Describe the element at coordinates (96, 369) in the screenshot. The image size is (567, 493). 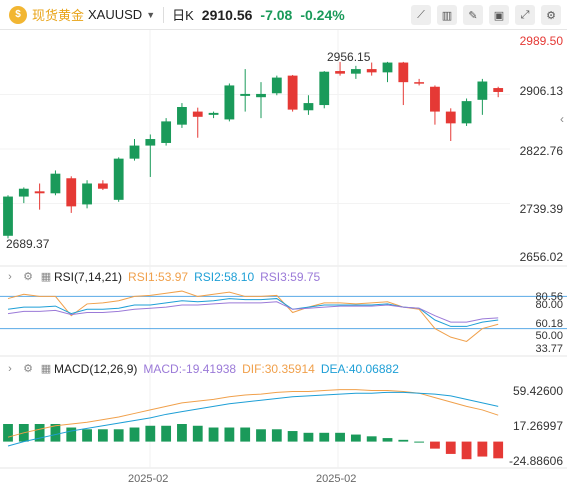
I see `macd-title: MACD(12,26,9)` at that location.